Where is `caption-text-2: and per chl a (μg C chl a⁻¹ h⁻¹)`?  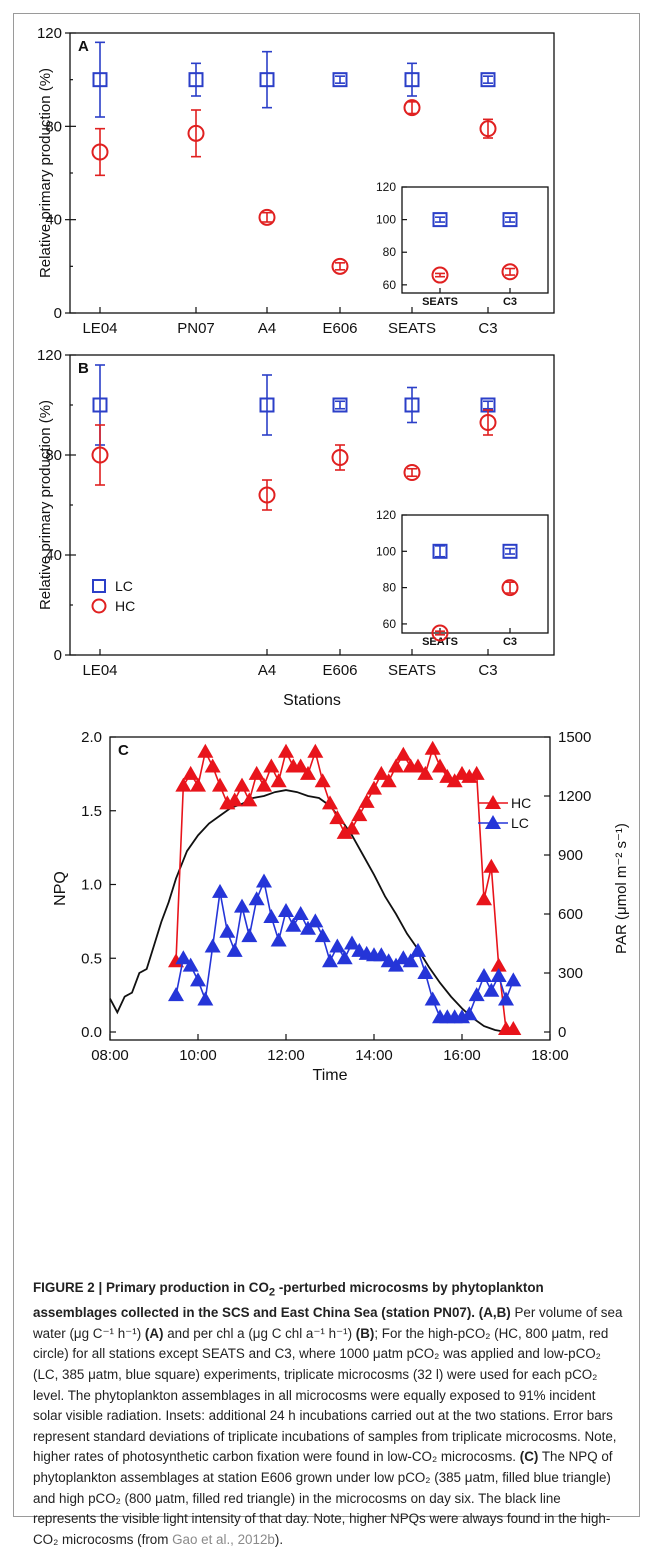 caption-text-2: and per chl a (μg C chl a⁻¹ h⁻¹) is located at coordinates (259, 1333).